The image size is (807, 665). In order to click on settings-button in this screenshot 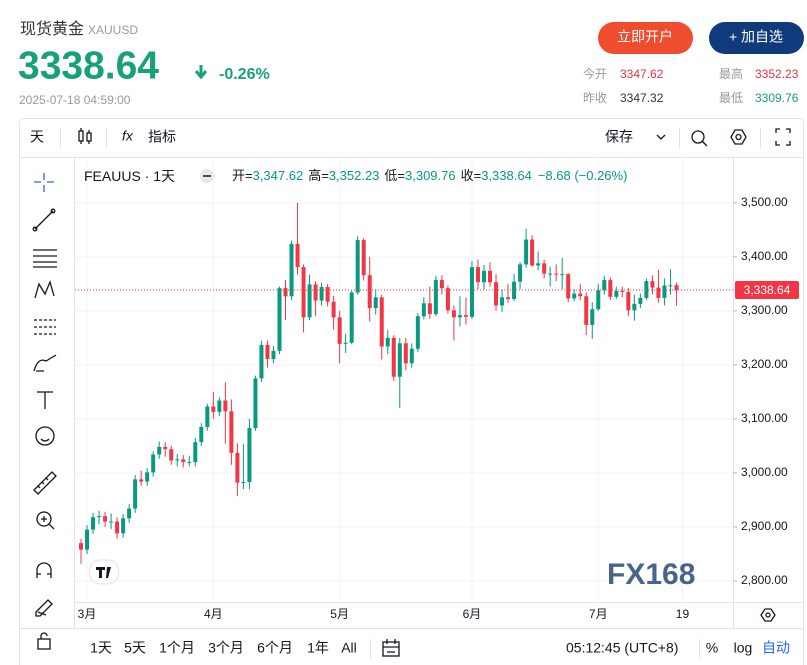, I will do `click(738, 137)`.